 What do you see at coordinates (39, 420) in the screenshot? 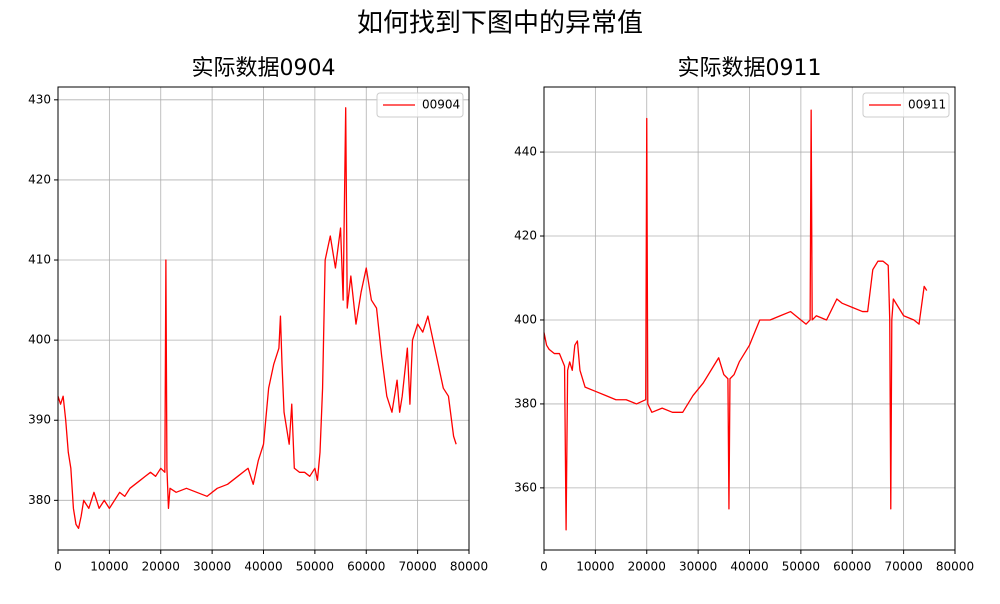
I see `y-tick-label: 390` at bounding box center [39, 420].